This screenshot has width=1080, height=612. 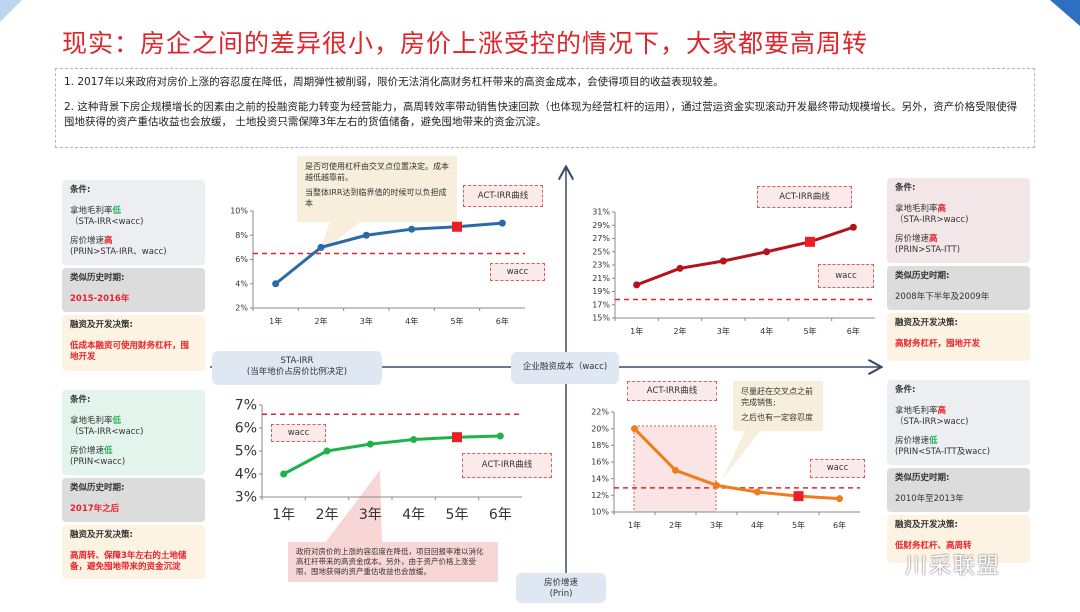 I want to click on tr-act-irr-callout: ACT-IRR曲线, so click(x=804, y=197).